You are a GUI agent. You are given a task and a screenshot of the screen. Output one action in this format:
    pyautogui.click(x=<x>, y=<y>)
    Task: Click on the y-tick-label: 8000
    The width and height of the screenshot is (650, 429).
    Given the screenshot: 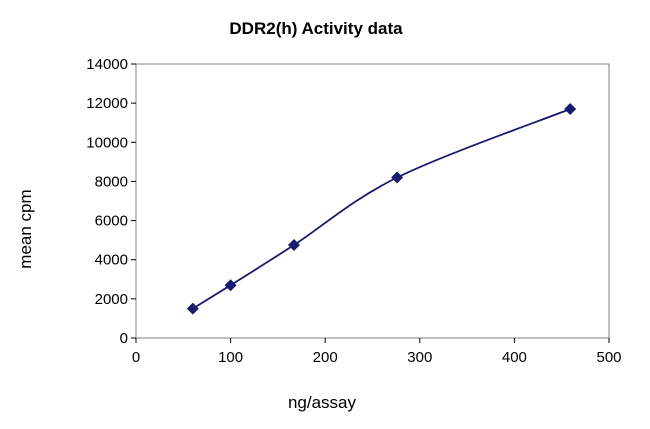 What is the action you would take?
    pyautogui.click(x=111, y=181)
    